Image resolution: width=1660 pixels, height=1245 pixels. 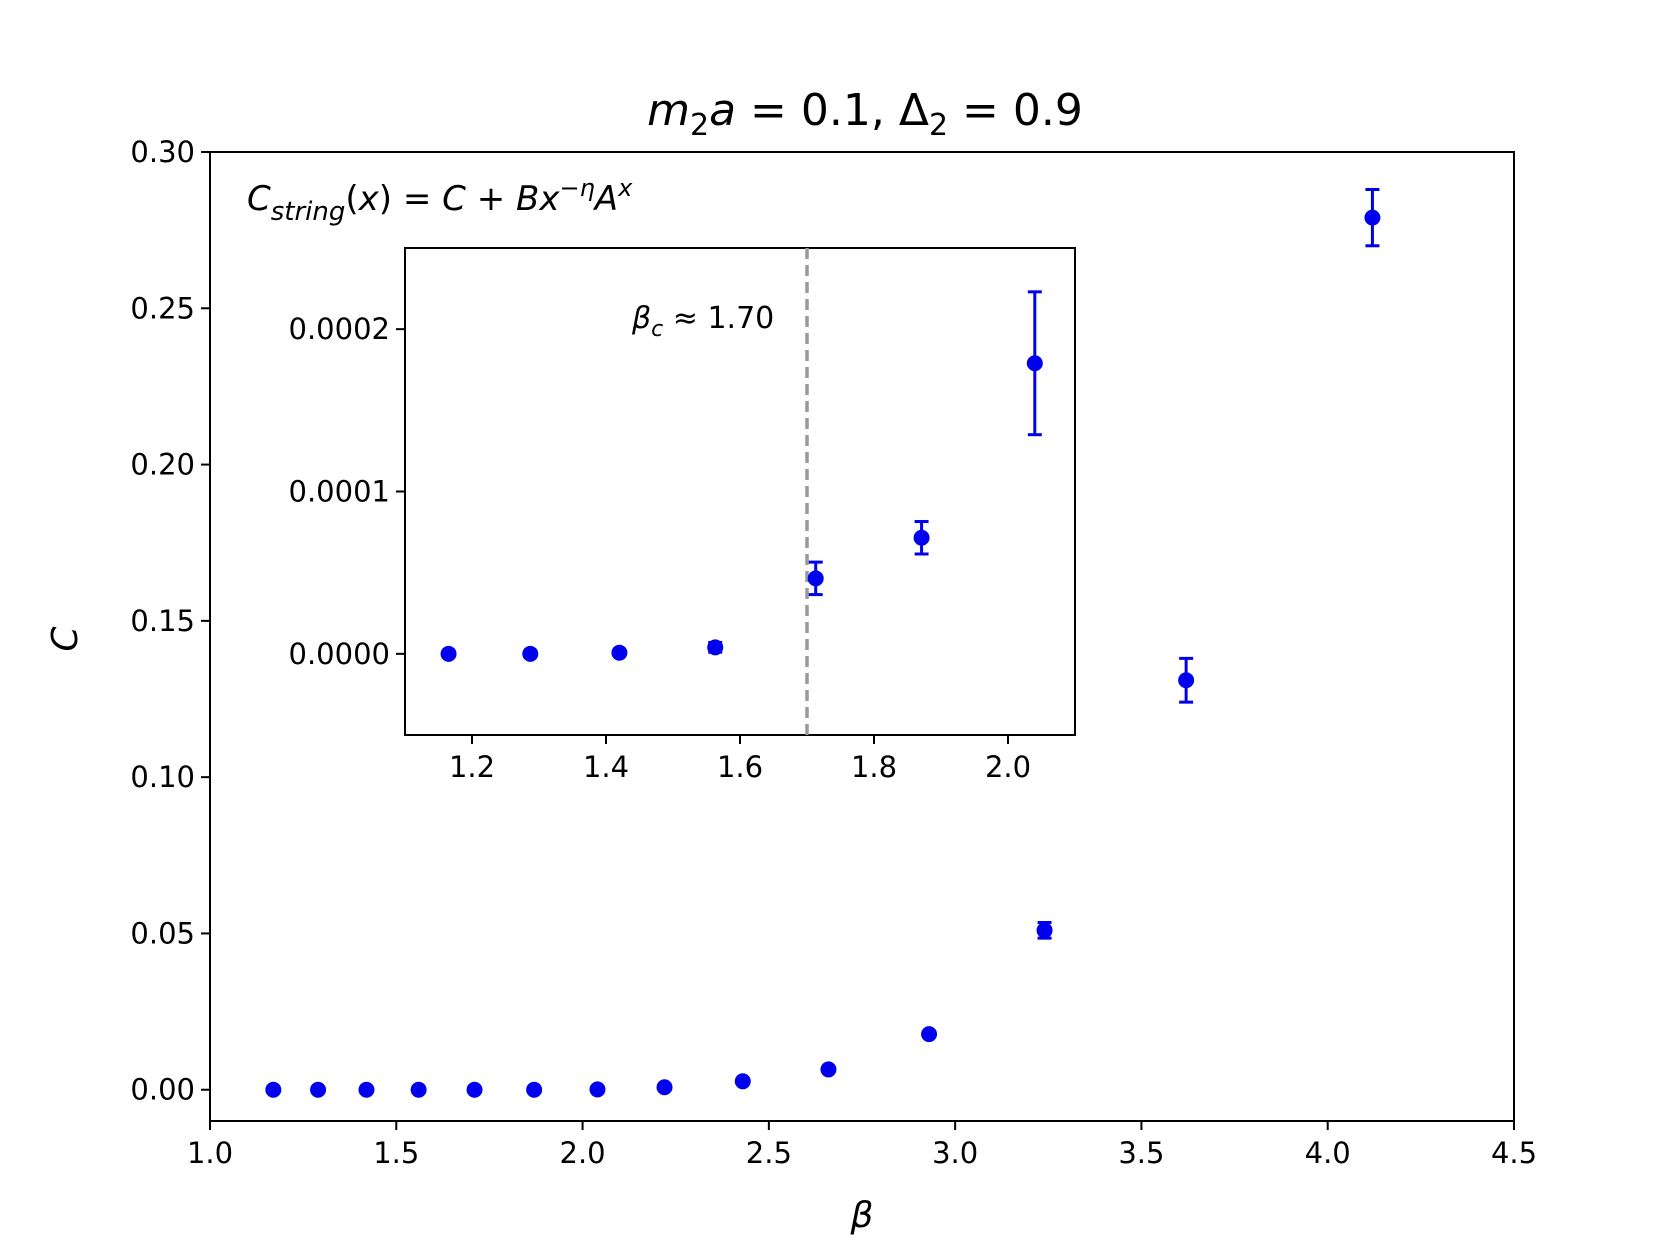 What do you see at coordinates (210, 1153) in the screenshot?
I see `x-tick-label: 1.0` at bounding box center [210, 1153].